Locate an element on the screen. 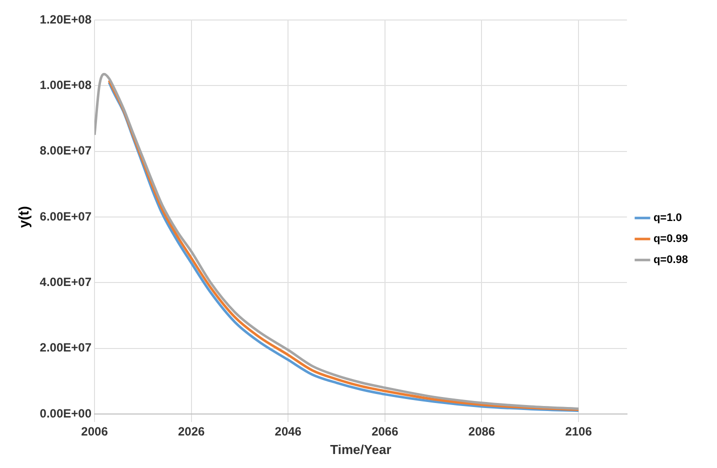  x-tick-label: 2046 is located at coordinates (288, 431).